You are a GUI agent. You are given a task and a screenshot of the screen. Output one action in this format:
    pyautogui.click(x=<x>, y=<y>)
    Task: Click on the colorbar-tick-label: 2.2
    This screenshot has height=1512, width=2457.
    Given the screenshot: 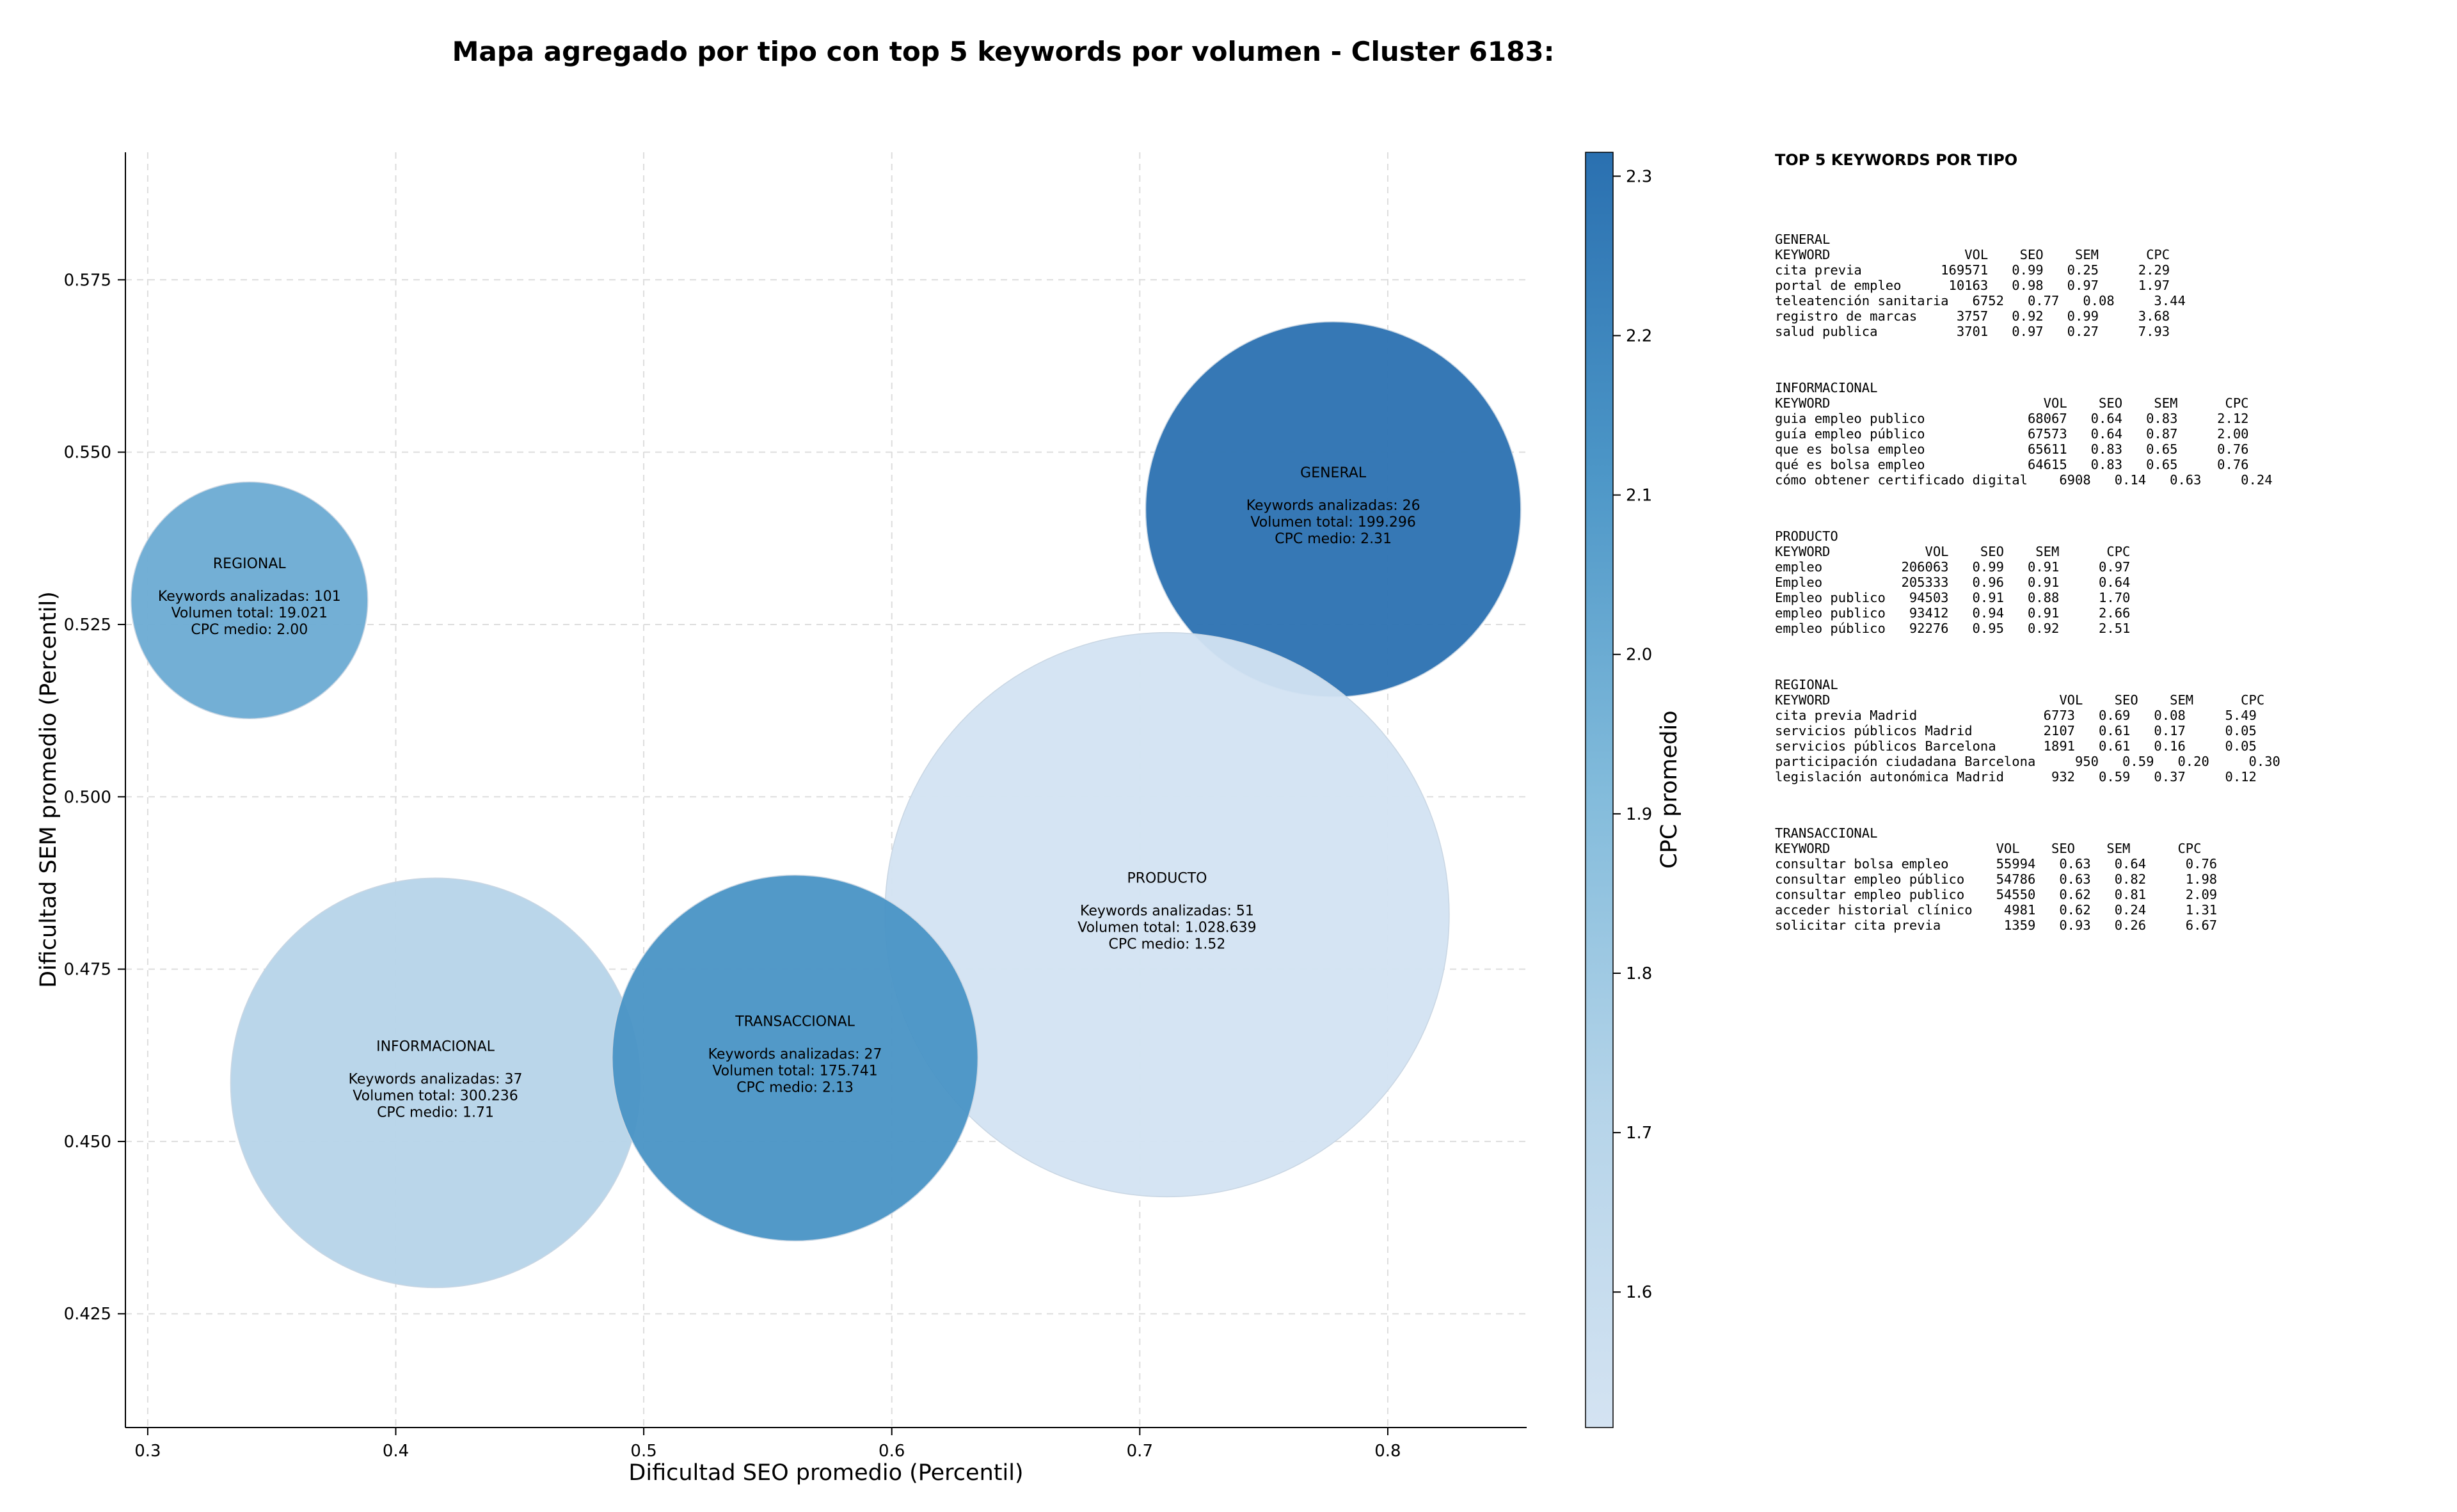 What is the action you would take?
    pyautogui.click(x=1639, y=336)
    